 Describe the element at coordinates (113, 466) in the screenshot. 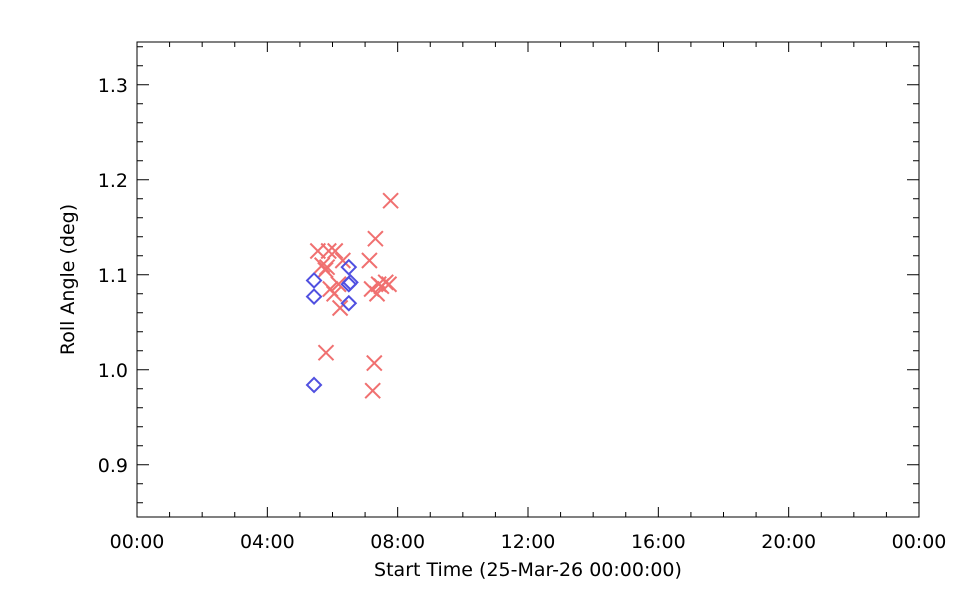

I see `y-tick-label: 0.9` at that location.